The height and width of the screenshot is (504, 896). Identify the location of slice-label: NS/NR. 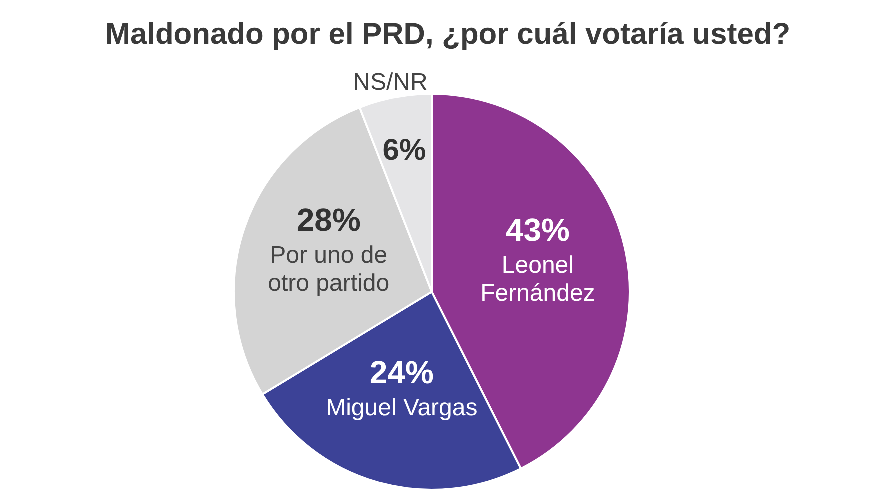
(390, 82).